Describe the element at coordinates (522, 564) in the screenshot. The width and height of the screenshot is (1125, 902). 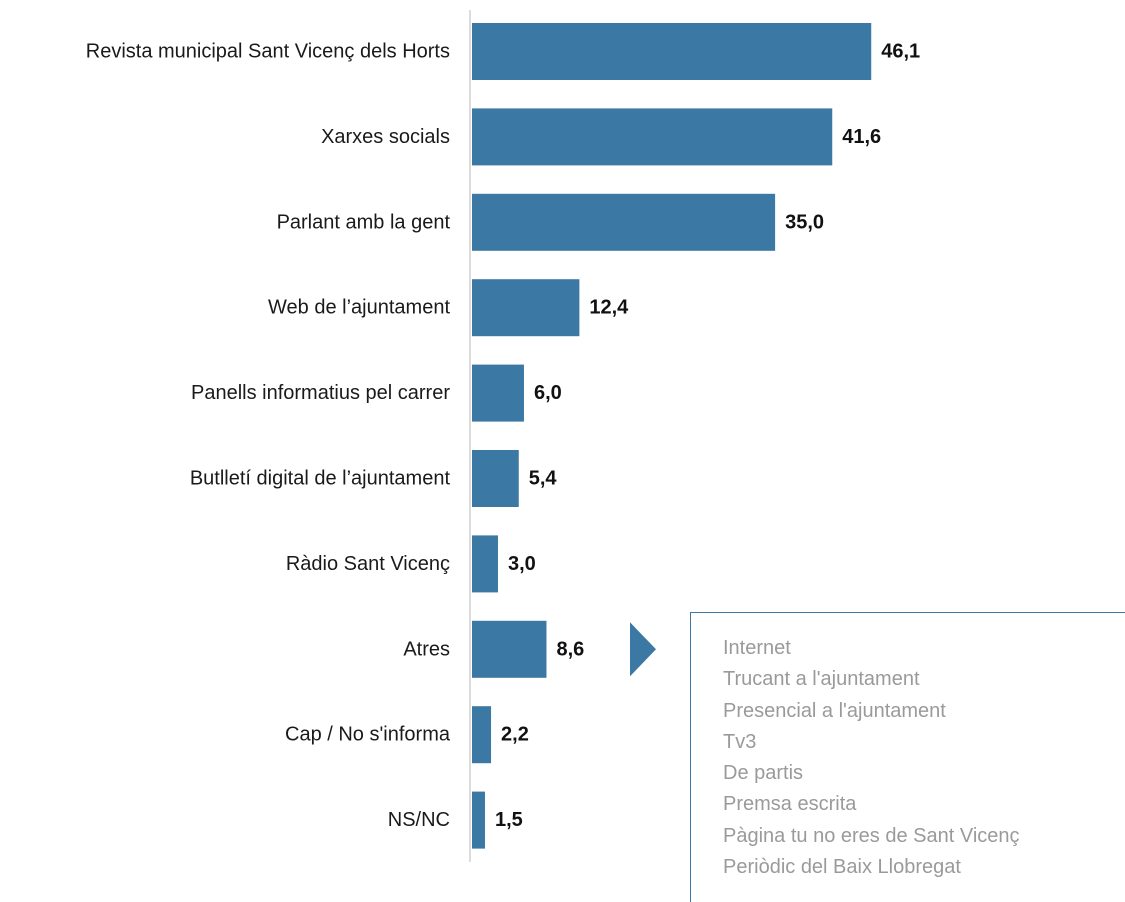
I see `data-label: 3,0` at that location.